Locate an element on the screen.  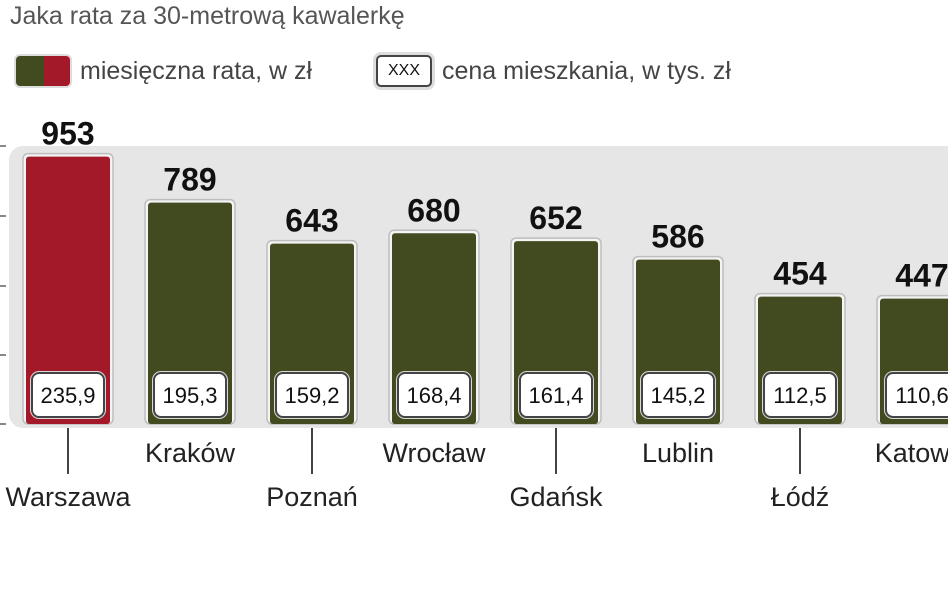
category-label: Poznań is located at coordinates (312, 497).